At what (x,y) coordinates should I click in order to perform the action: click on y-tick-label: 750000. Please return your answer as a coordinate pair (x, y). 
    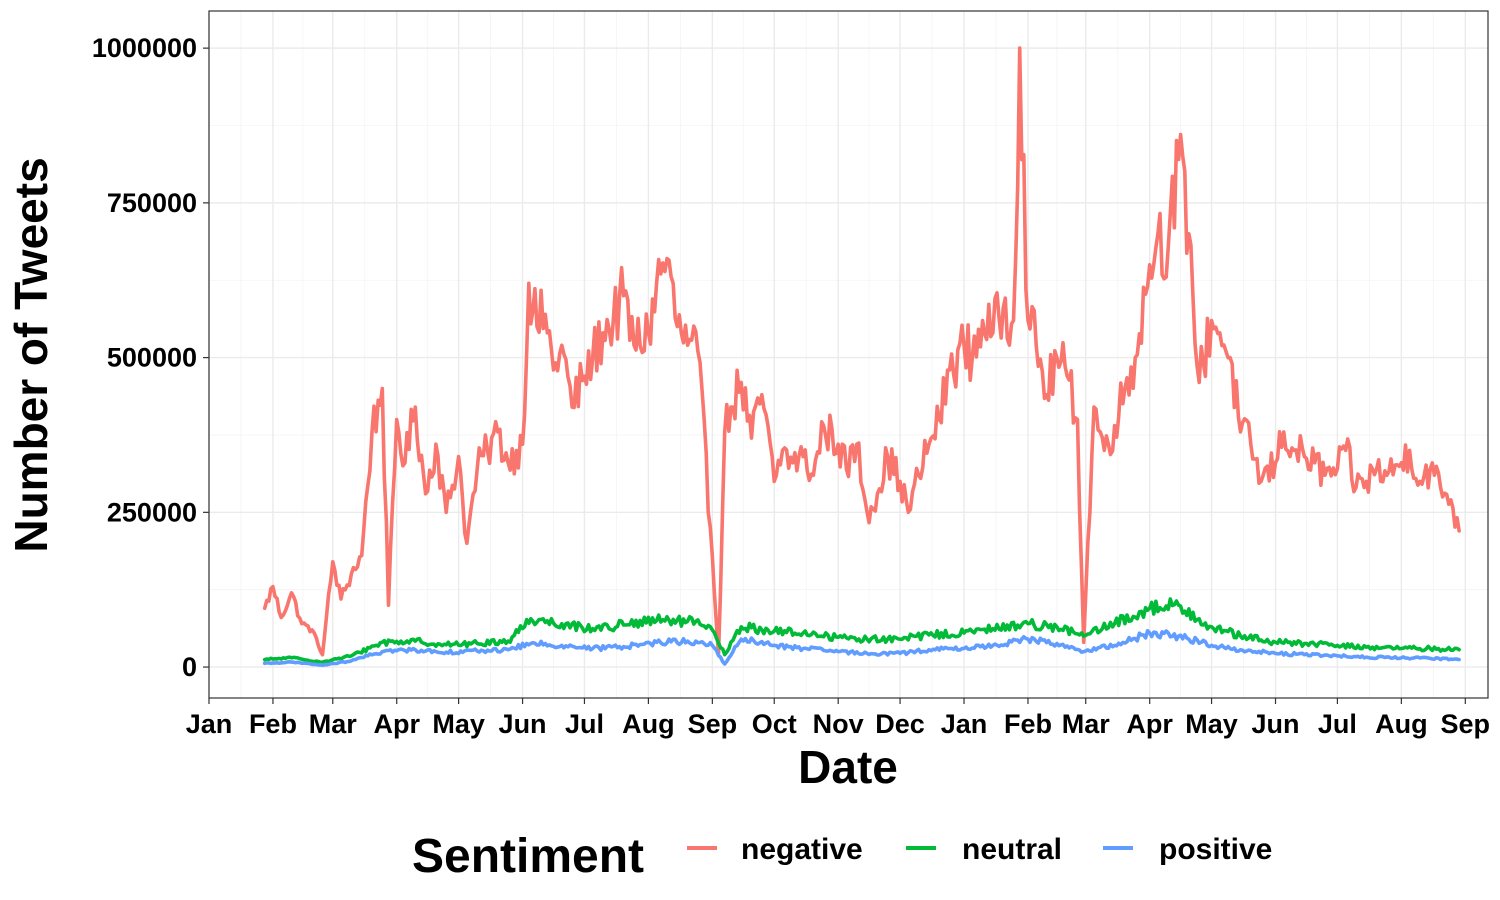
    Looking at the image, I should click on (152, 203).